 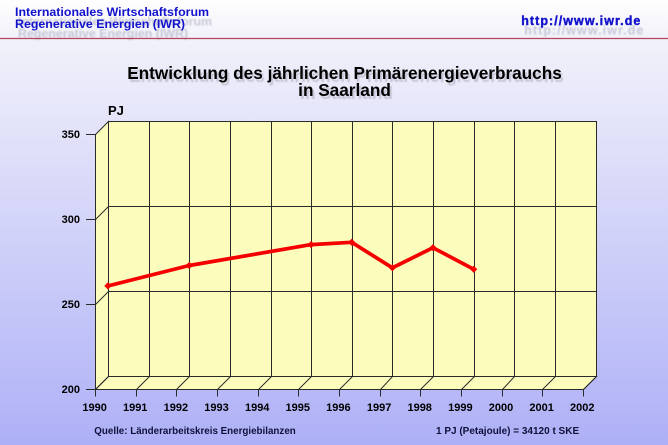 What do you see at coordinates (582, 408) in the screenshot?
I see `svg-text: 2002` at bounding box center [582, 408].